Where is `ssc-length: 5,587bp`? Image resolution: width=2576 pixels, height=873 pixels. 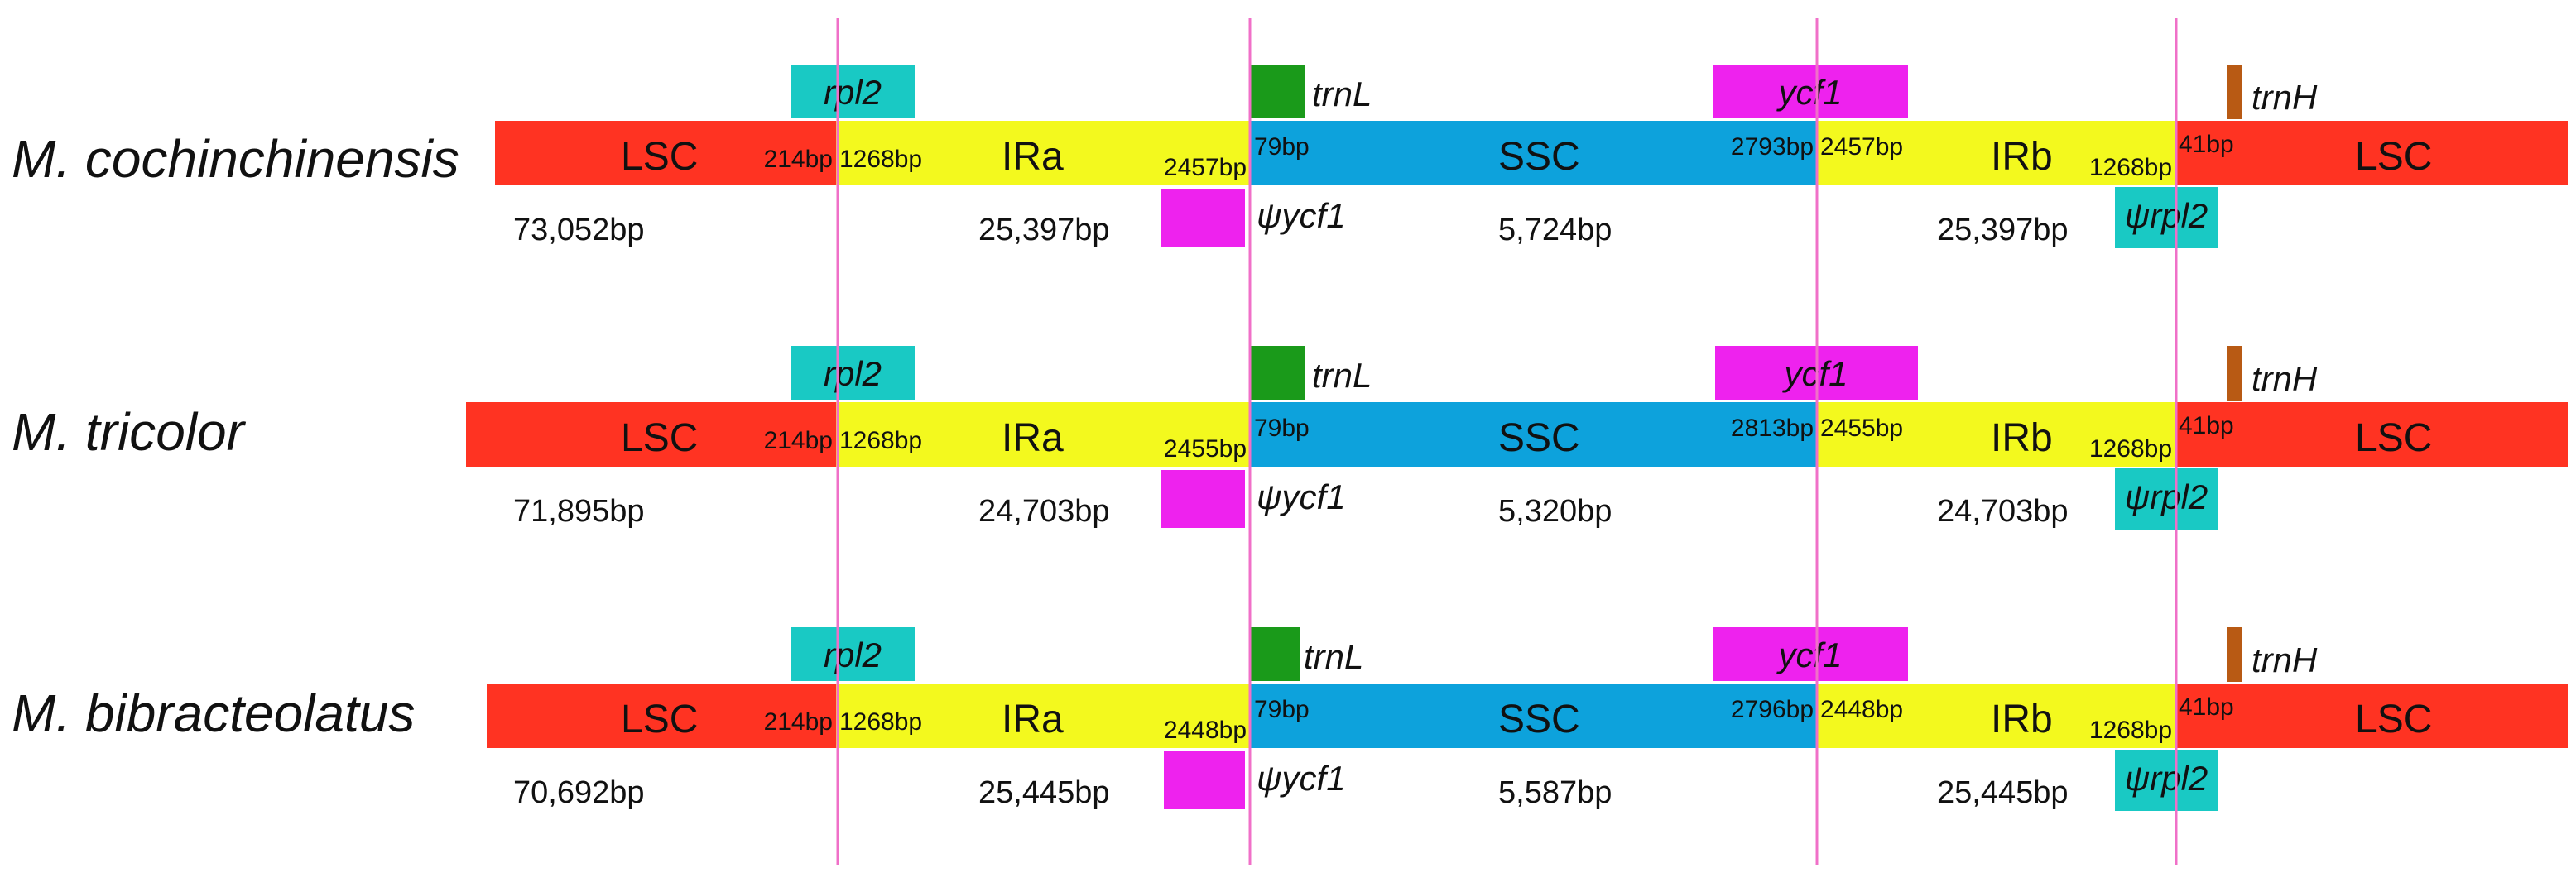 ssc-length: 5,587bp is located at coordinates (1555, 792).